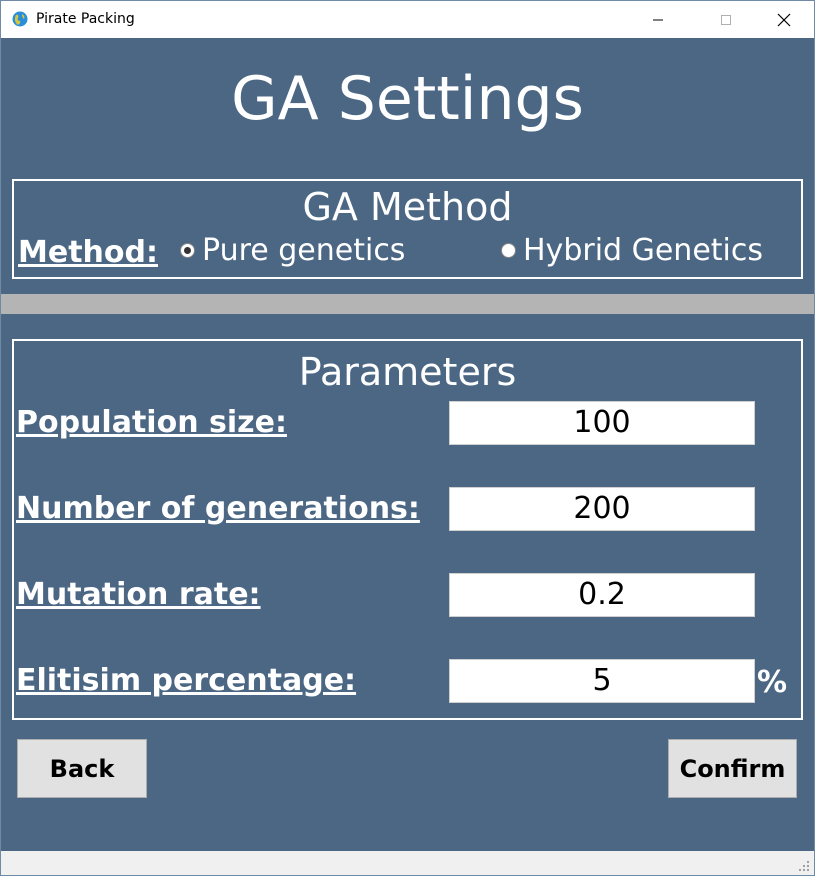  I want to click on radio-pure-genetics-label: Pure genetics, so click(304, 250).